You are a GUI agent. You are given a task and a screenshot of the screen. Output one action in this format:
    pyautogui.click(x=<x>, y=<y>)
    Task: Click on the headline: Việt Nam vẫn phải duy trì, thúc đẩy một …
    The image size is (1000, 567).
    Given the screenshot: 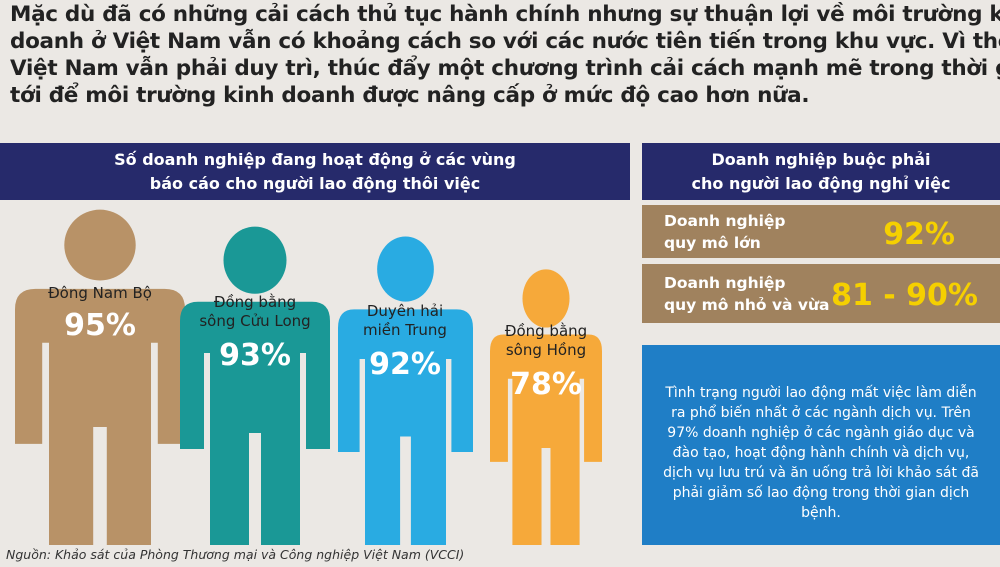 What is the action you would take?
    pyautogui.click(x=505, y=68)
    